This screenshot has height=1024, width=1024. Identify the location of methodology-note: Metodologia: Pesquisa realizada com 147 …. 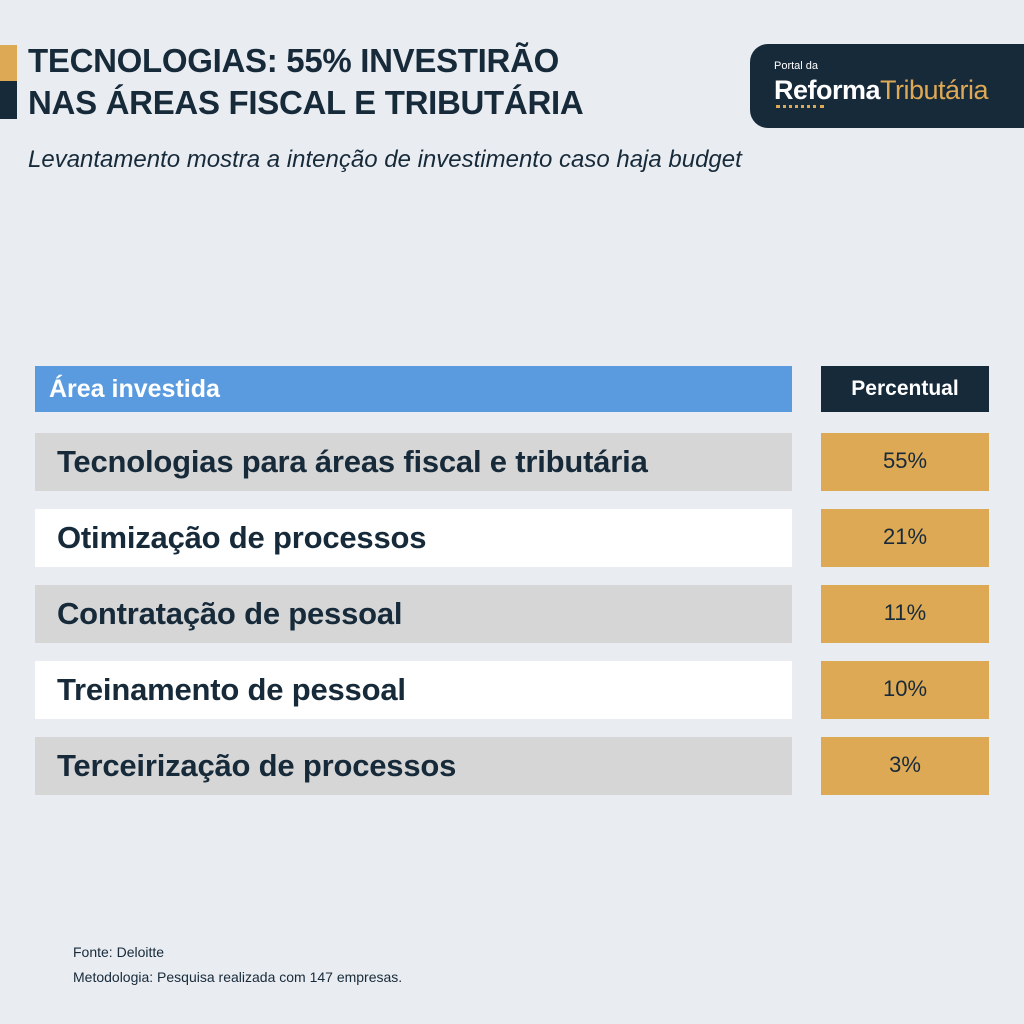
(238, 977).